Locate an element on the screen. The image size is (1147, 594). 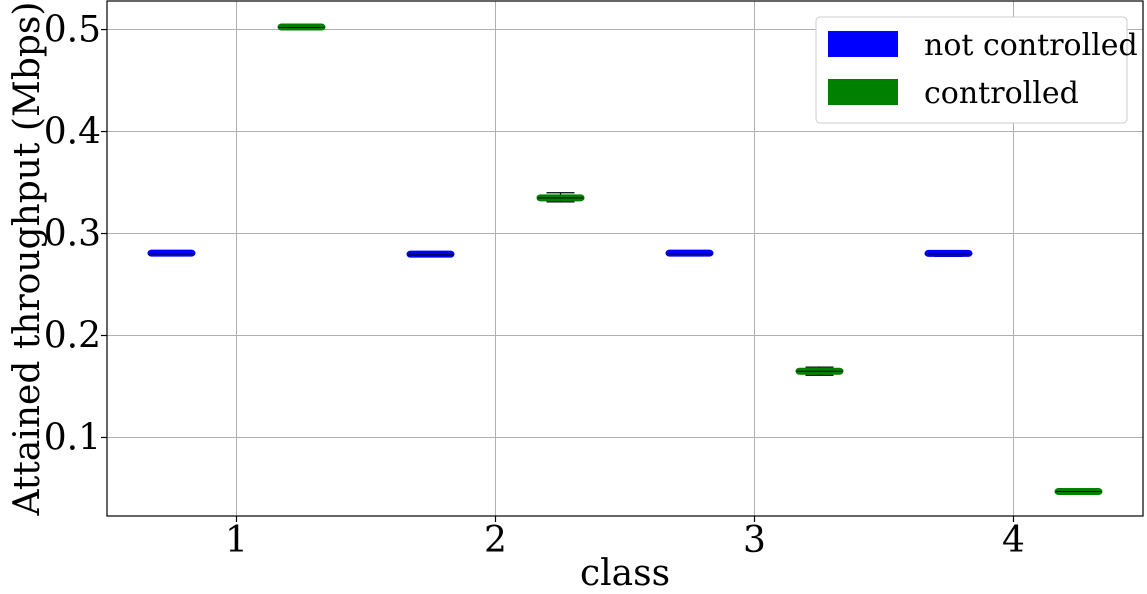
legend-label-not-controlled: not controlled is located at coordinates (1031, 45).